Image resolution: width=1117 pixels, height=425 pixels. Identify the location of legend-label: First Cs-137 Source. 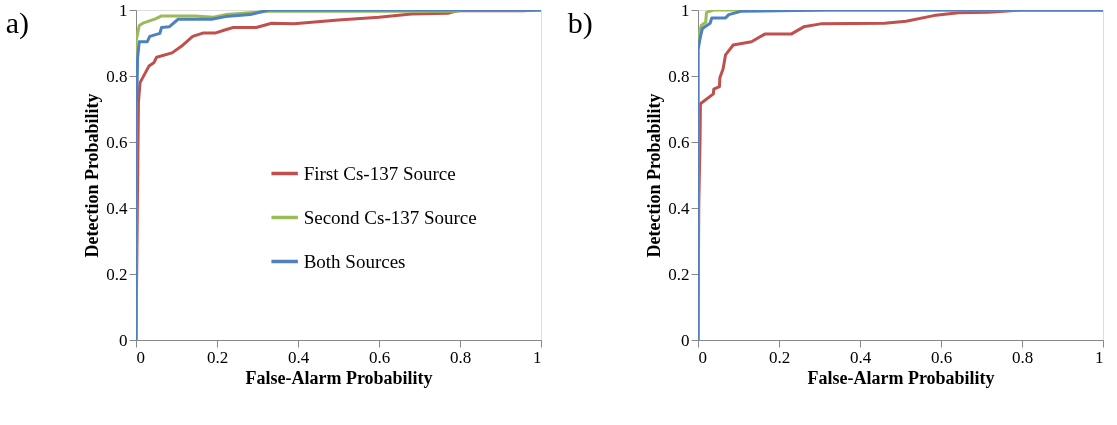
(379, 173).